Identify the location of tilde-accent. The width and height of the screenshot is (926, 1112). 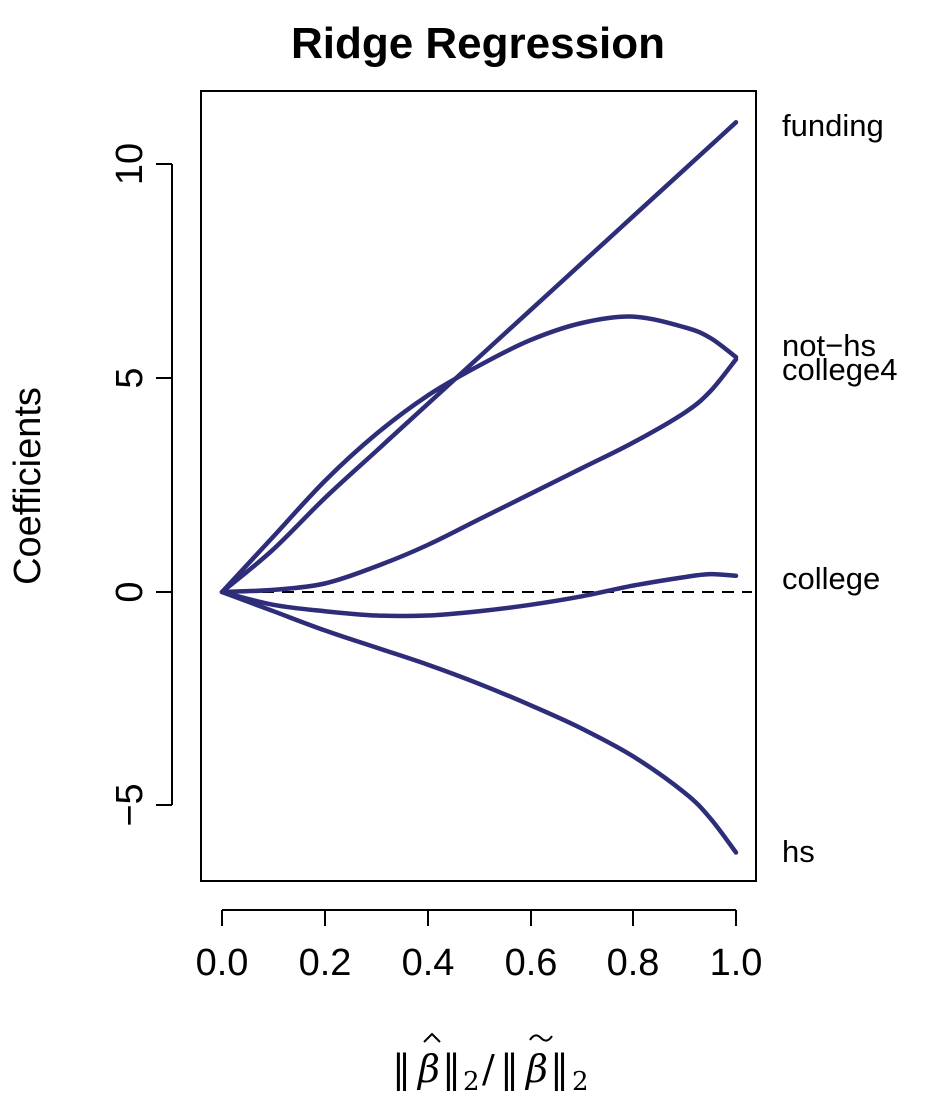
(541, 1038).